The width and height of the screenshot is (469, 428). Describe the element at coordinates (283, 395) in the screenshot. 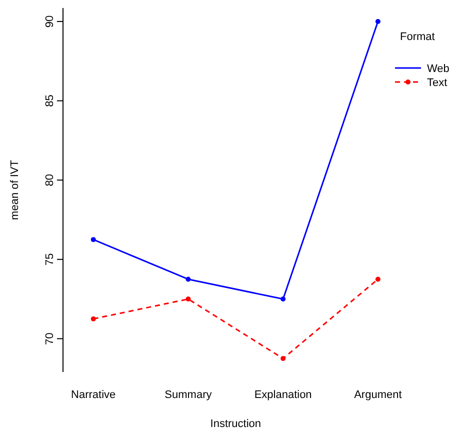

I see `x-tick-label: Explanation` at that location.